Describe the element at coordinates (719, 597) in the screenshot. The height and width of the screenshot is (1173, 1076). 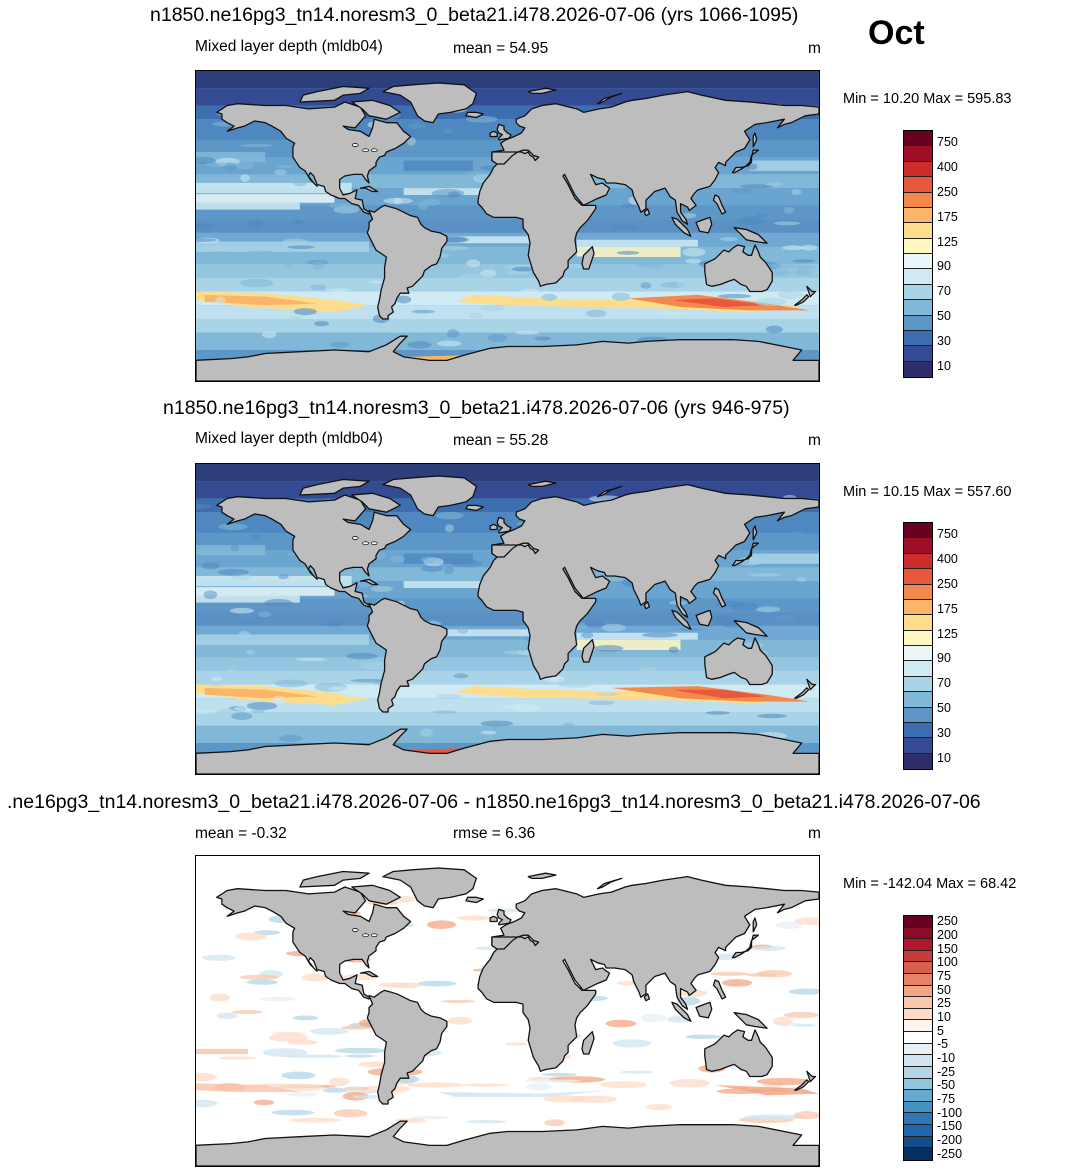
I see `land-philippines` at that location.